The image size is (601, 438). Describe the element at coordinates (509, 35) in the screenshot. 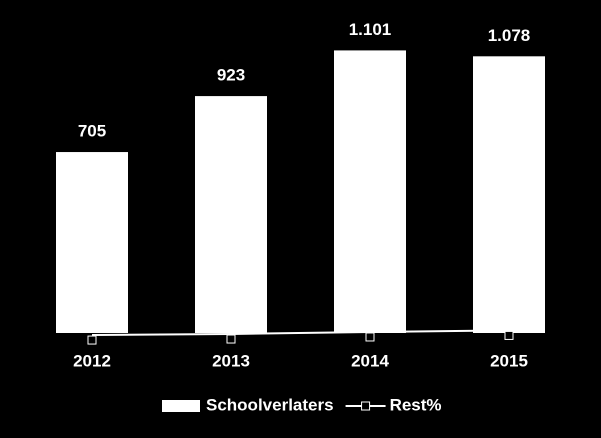

I see `value-label: 1.078` at that location.